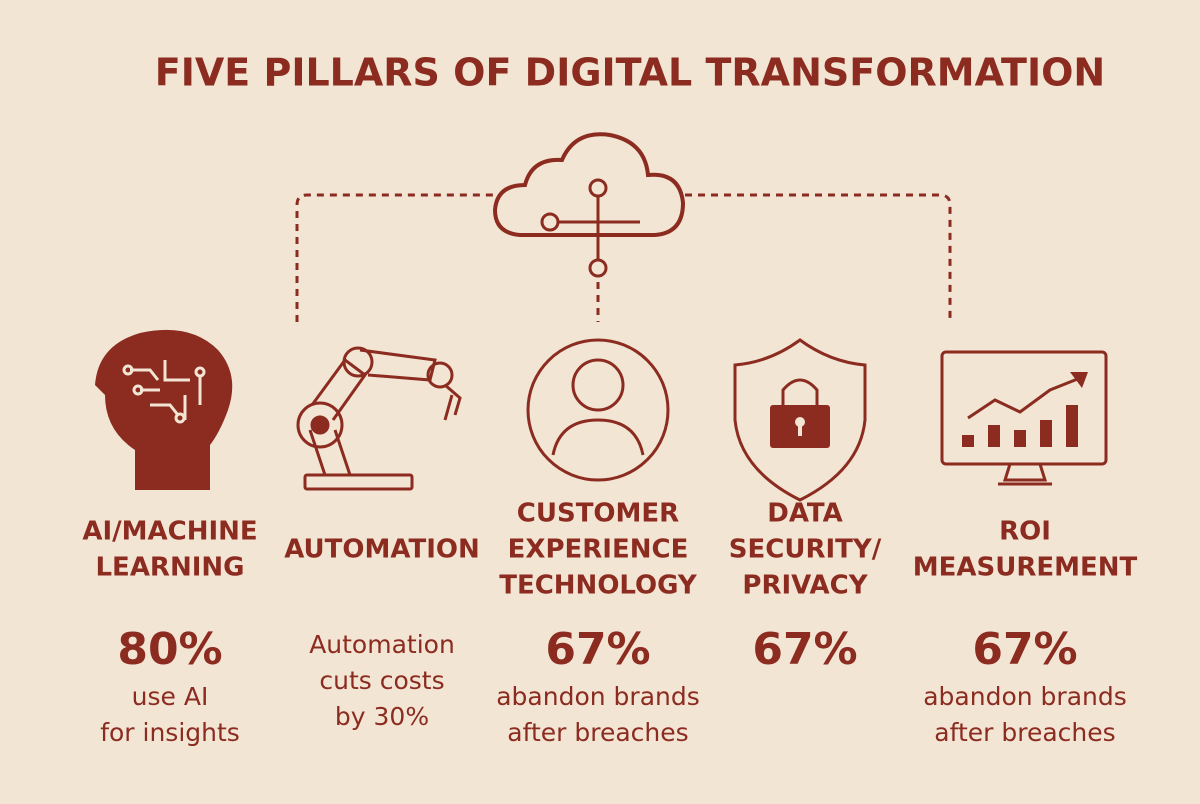 This screenshot has width=1200, height=804. Describe the element at coordinates (382, 550) in the screenshot. I see `pillar-label: AUTOMATION` at that location.